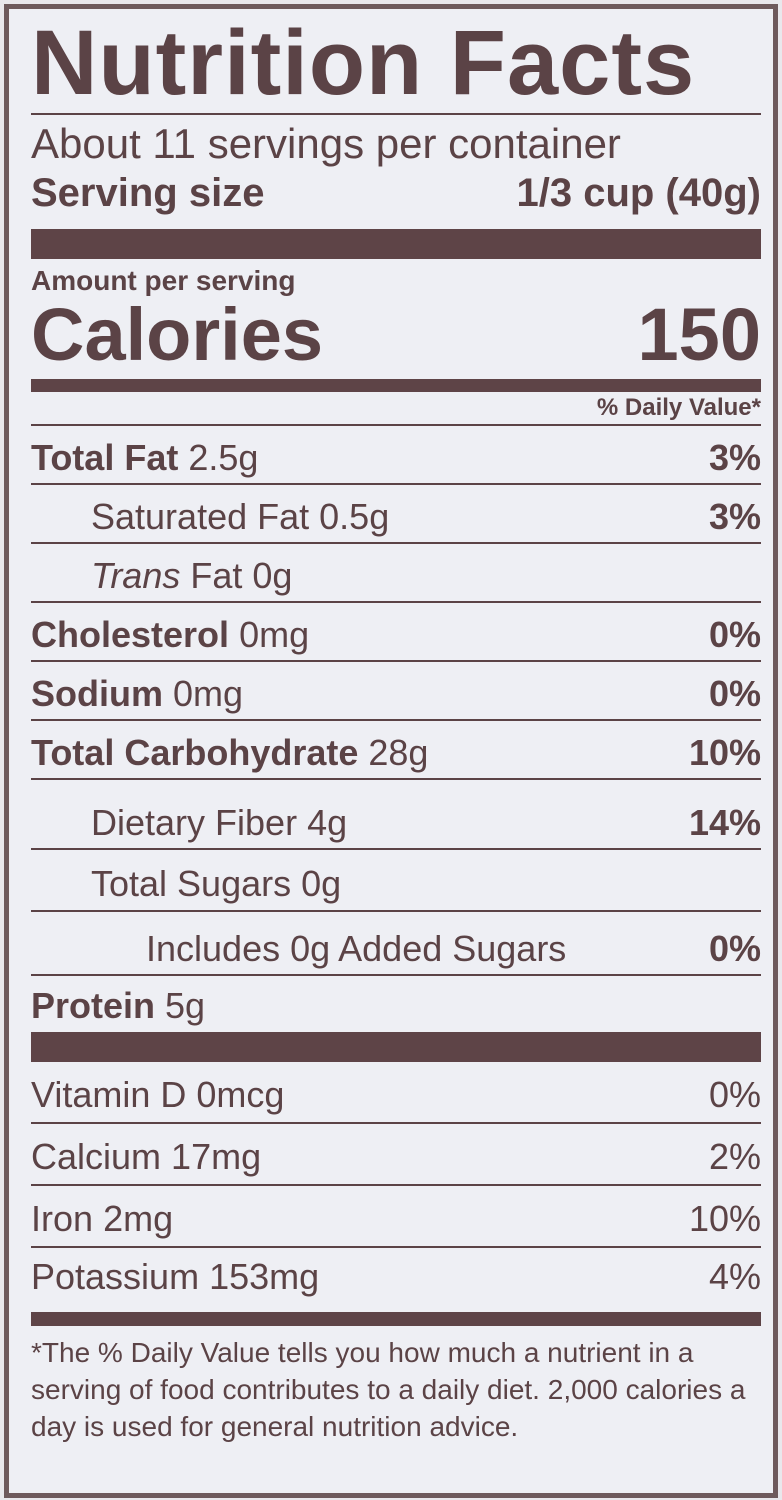  I want to click on nutrient-name: Fat, so click(211, 575).